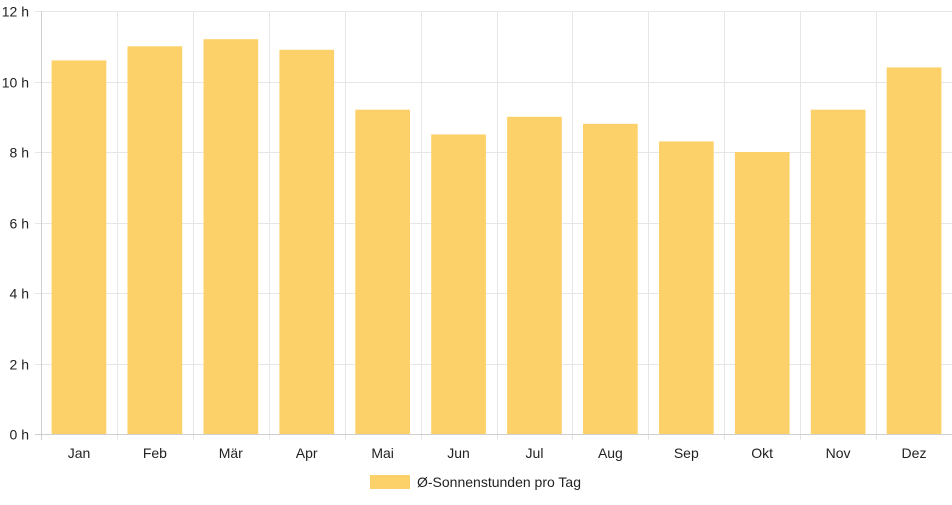 This screenshot has width=952, height=505. Describe the element at coordinates (155, 240) in the screenshot. I see `bar-feb` at that location.